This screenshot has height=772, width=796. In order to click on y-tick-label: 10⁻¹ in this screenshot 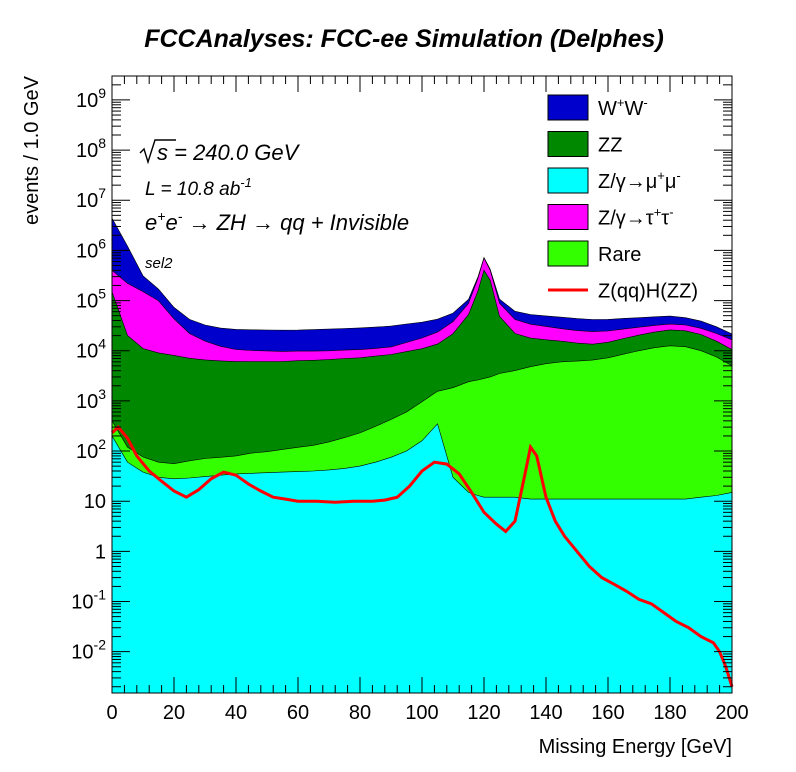, I will do `click(88, 600)`.